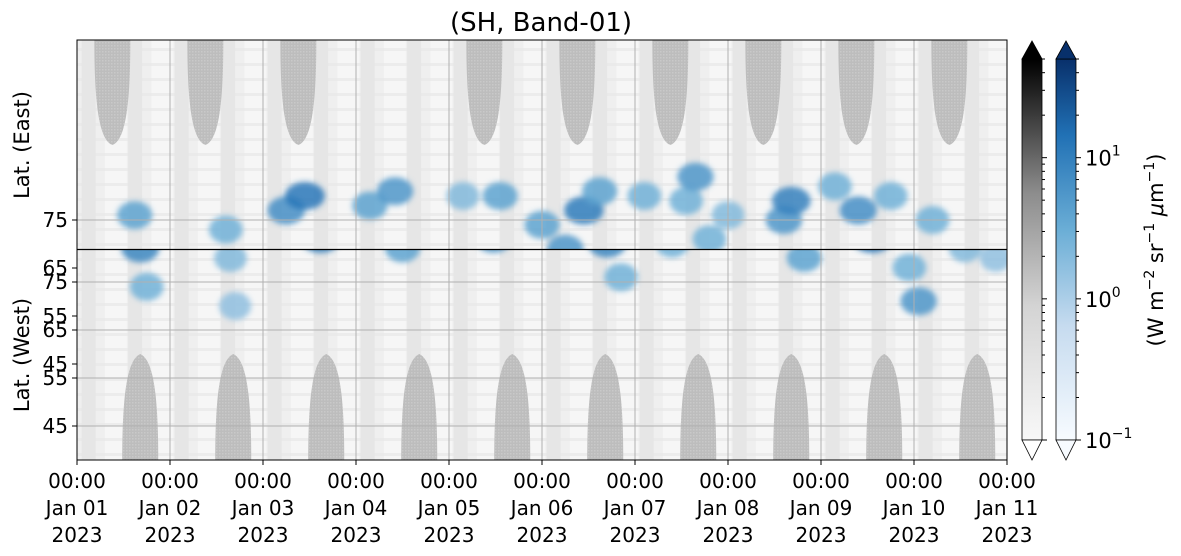 This screenshot has width=1181, height=556. What do you see at coordinates (22, 355) in the screenshot?
I see `ylabel-west: Lat. (West)` at bounding box center [22, 355].